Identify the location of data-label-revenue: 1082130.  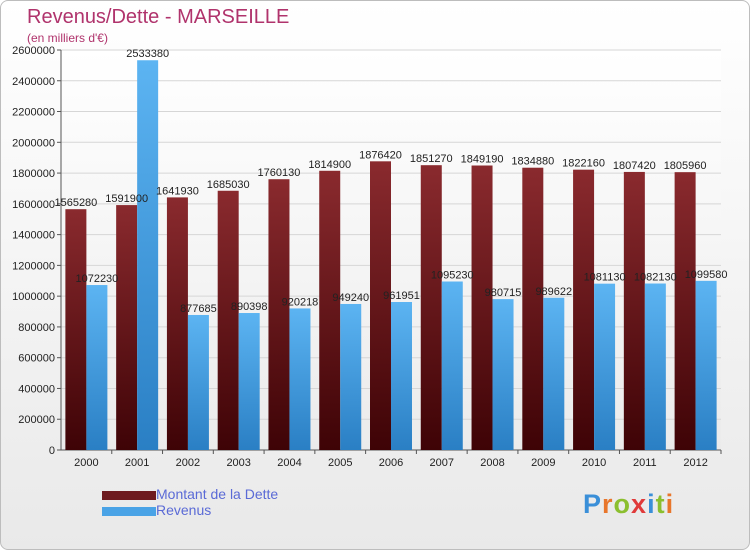
(655, 278).